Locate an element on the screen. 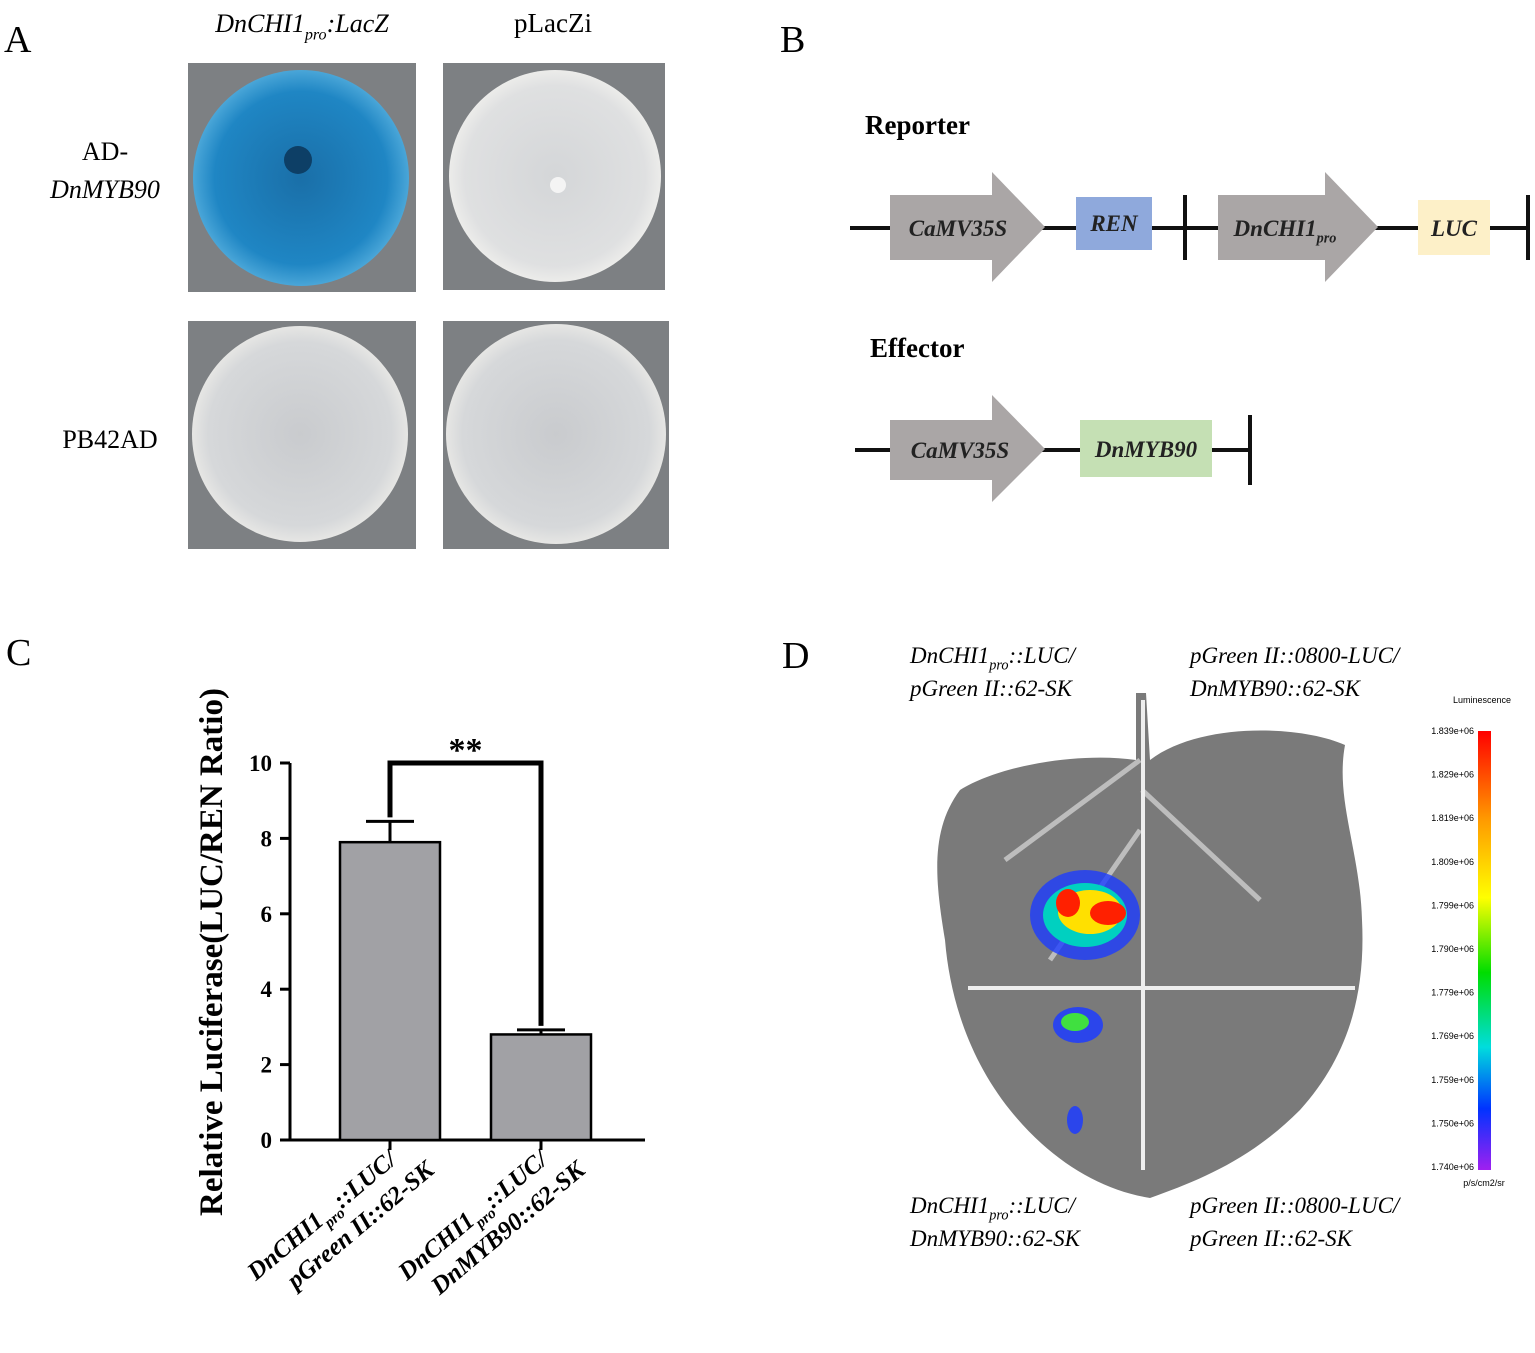 The width and height of the screenshot is (1535, 1353). gene-label: DnMYB90 is located at coordinates (1146, 449).